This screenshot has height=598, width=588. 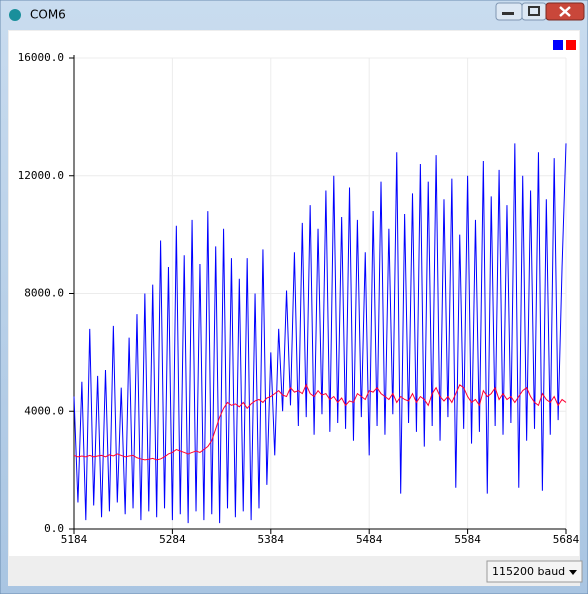 What do you see at coordinates (44, 293) in the screenshot?
I see `y-tick-label: 8000.0` at bounding box center [44, 293].